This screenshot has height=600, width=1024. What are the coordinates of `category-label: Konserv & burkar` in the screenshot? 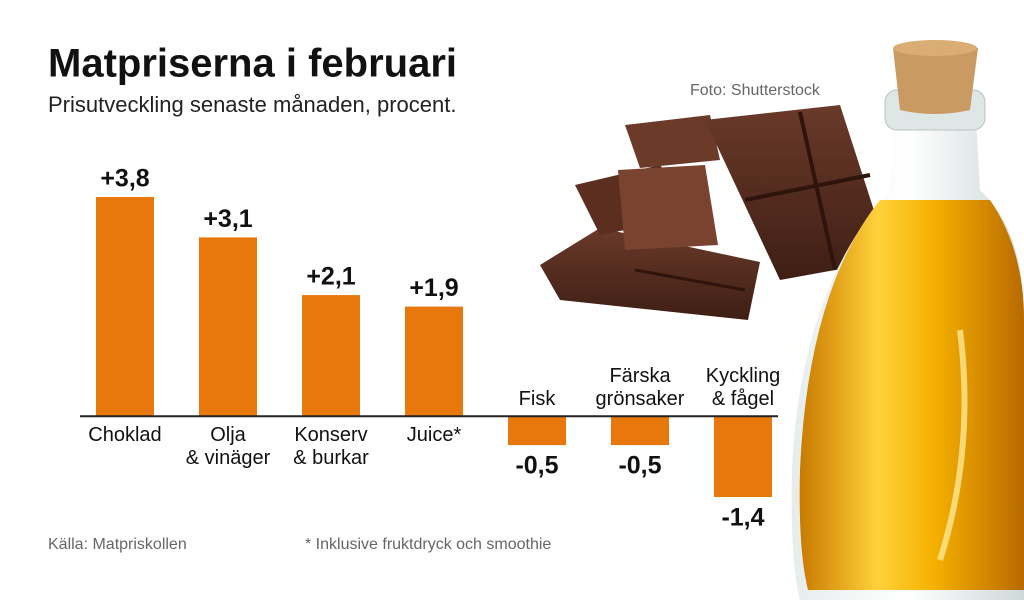 It's located at (331, 447).